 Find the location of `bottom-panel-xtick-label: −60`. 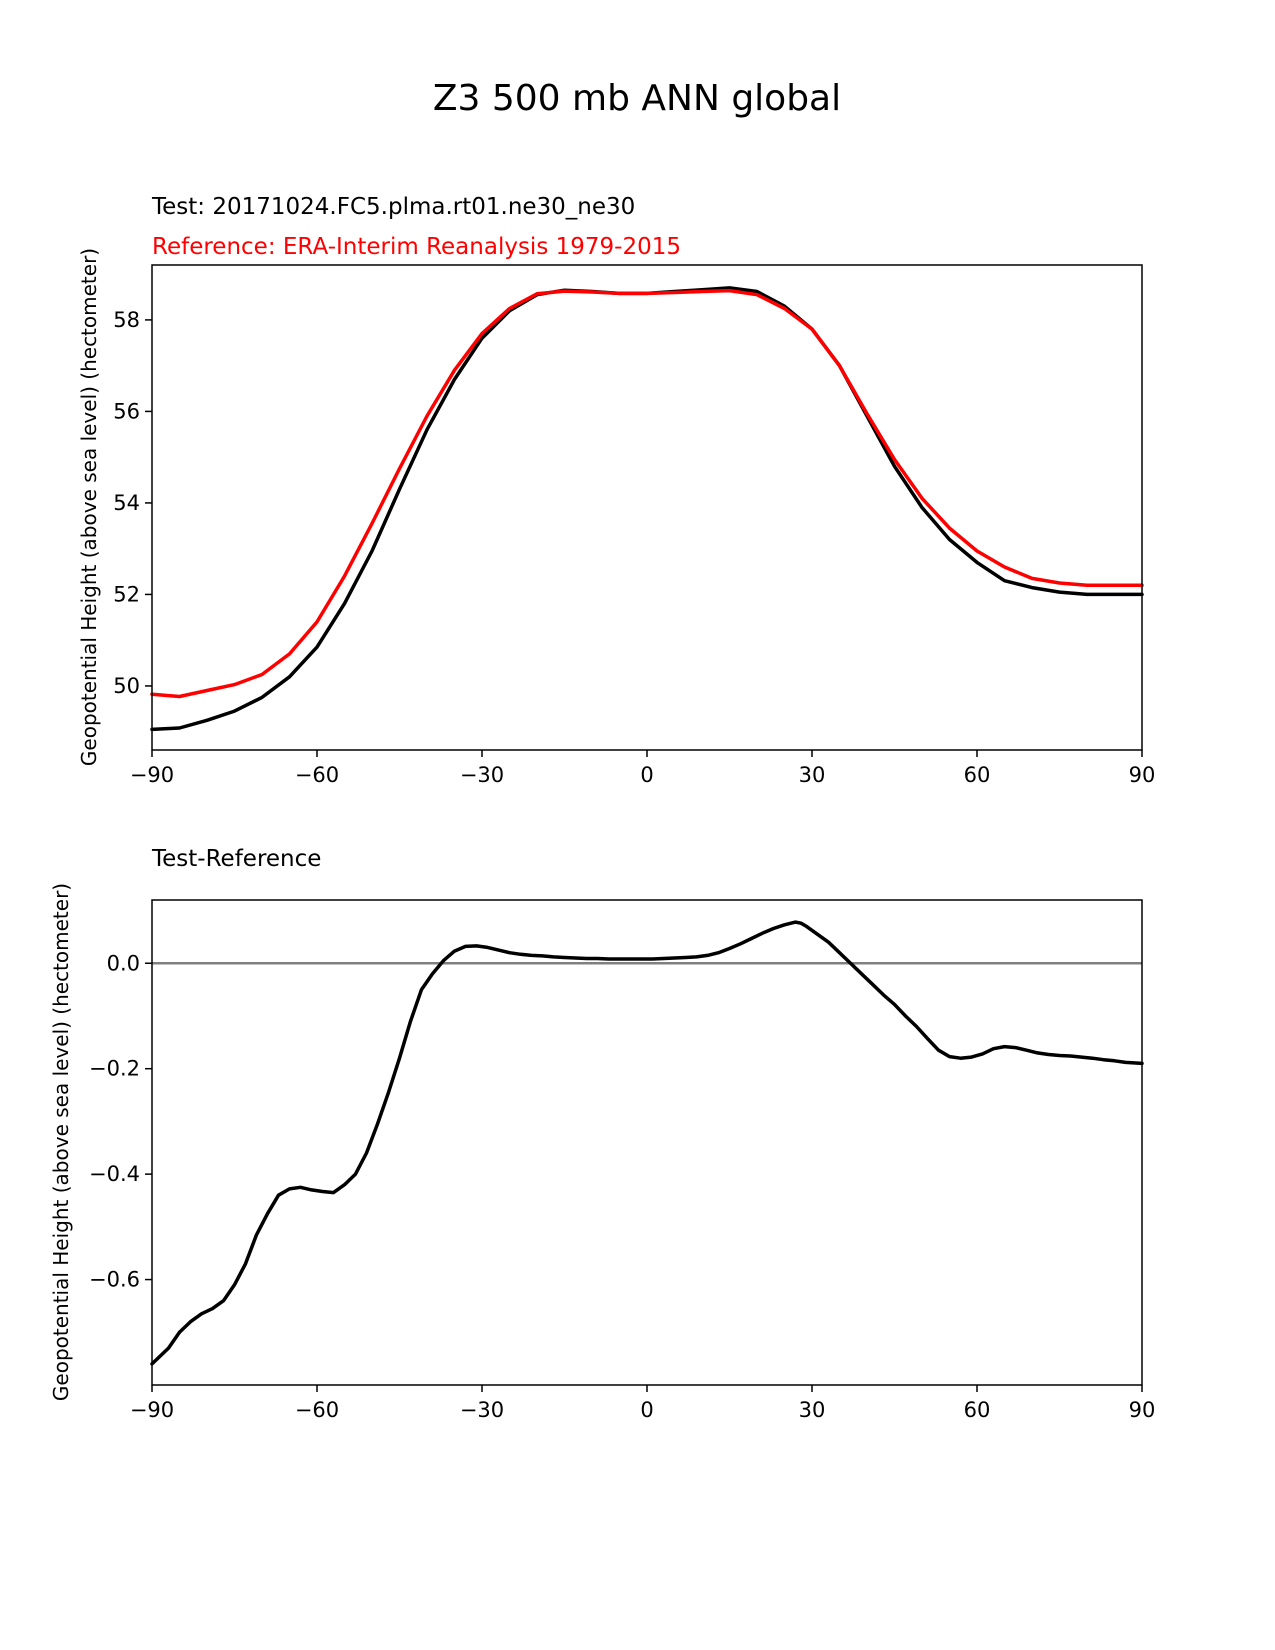

bottom-panel-xtick-label: −60 is located at coordinates (317, 1410).